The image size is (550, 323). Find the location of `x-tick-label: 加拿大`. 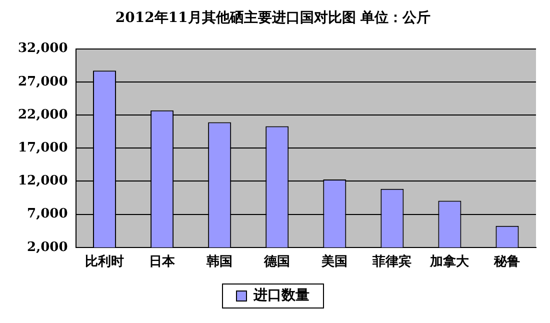

x-tick-label: 加拿大 is located at coordinates (449, 262).